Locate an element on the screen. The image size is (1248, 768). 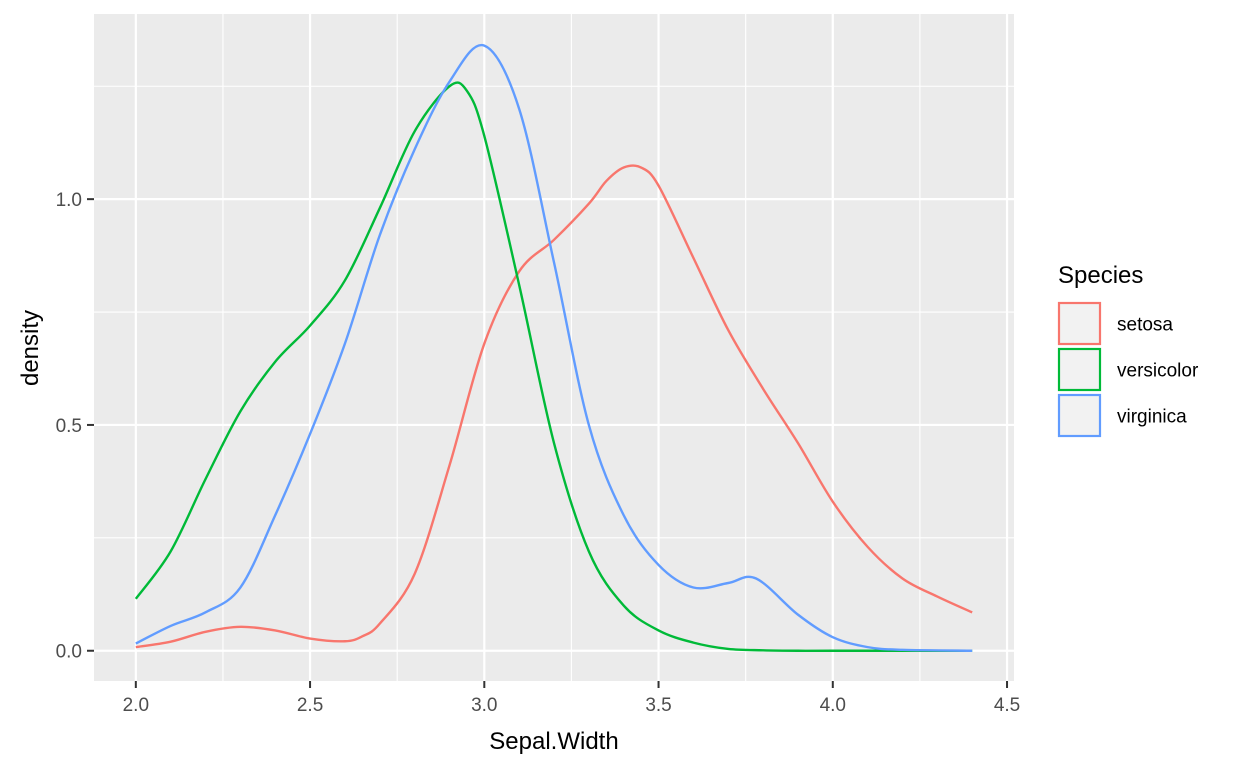
y-tick-label: 0.5 is located at coordinates (69, 426).